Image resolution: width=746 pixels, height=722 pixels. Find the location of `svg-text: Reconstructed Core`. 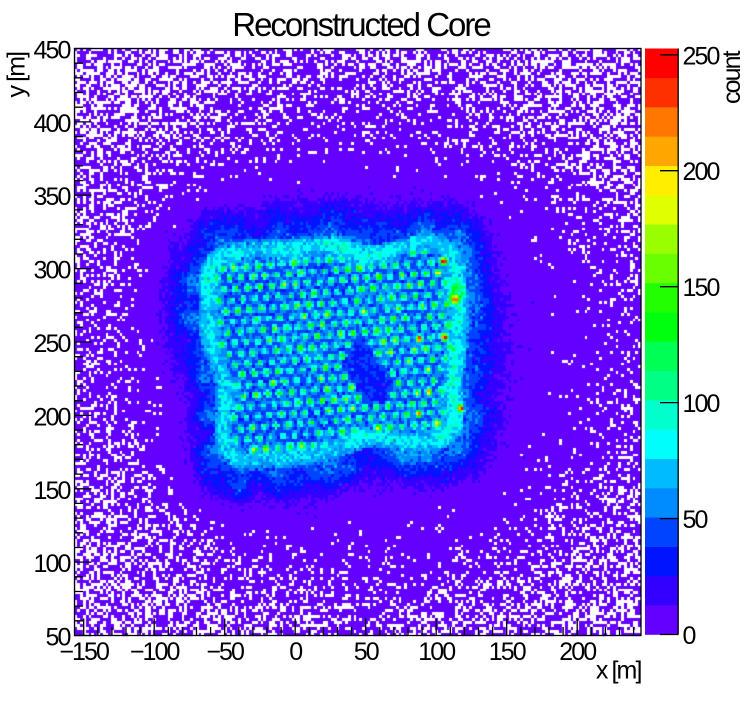

svg-text: Reconstructed Core is located at coordinates (361, 24).